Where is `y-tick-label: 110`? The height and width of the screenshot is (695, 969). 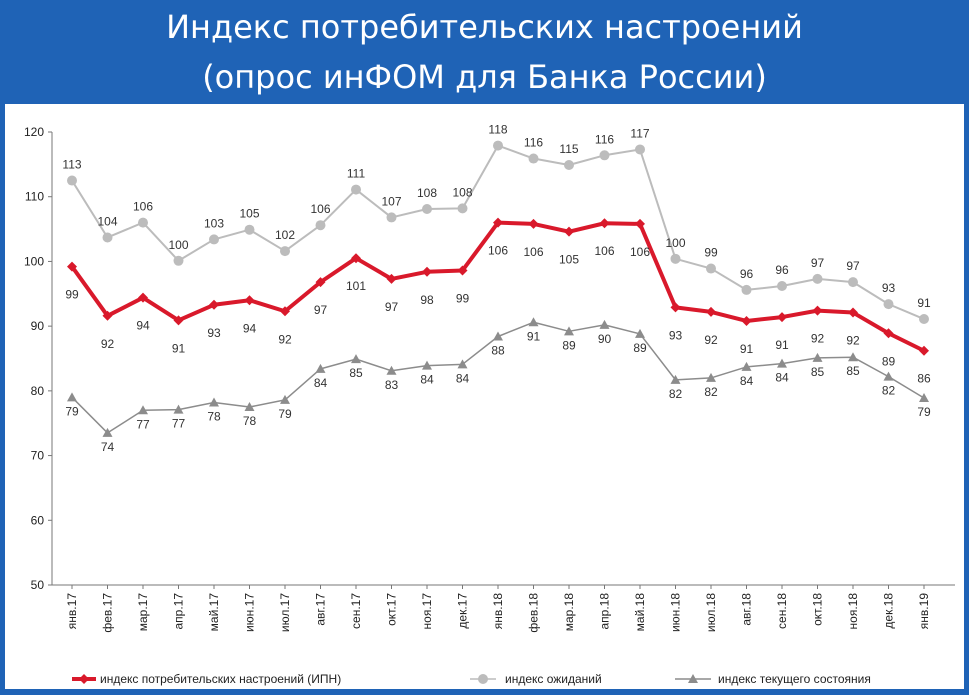 y-tick-label: 110 is located at coordinates (34, 197).